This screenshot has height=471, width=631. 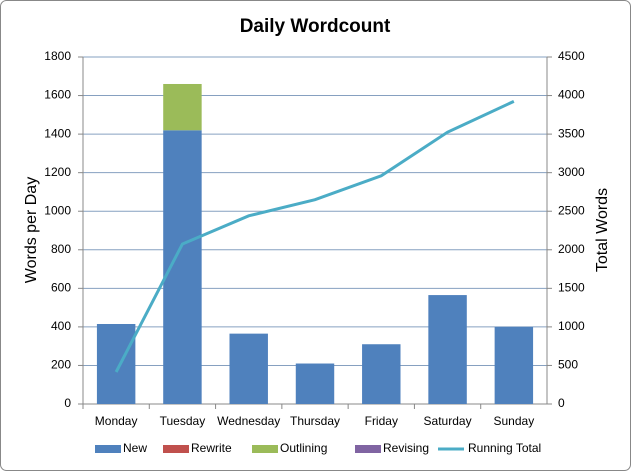 I want to click on x-tick-label: Saturday, so click(x=448, y=421).